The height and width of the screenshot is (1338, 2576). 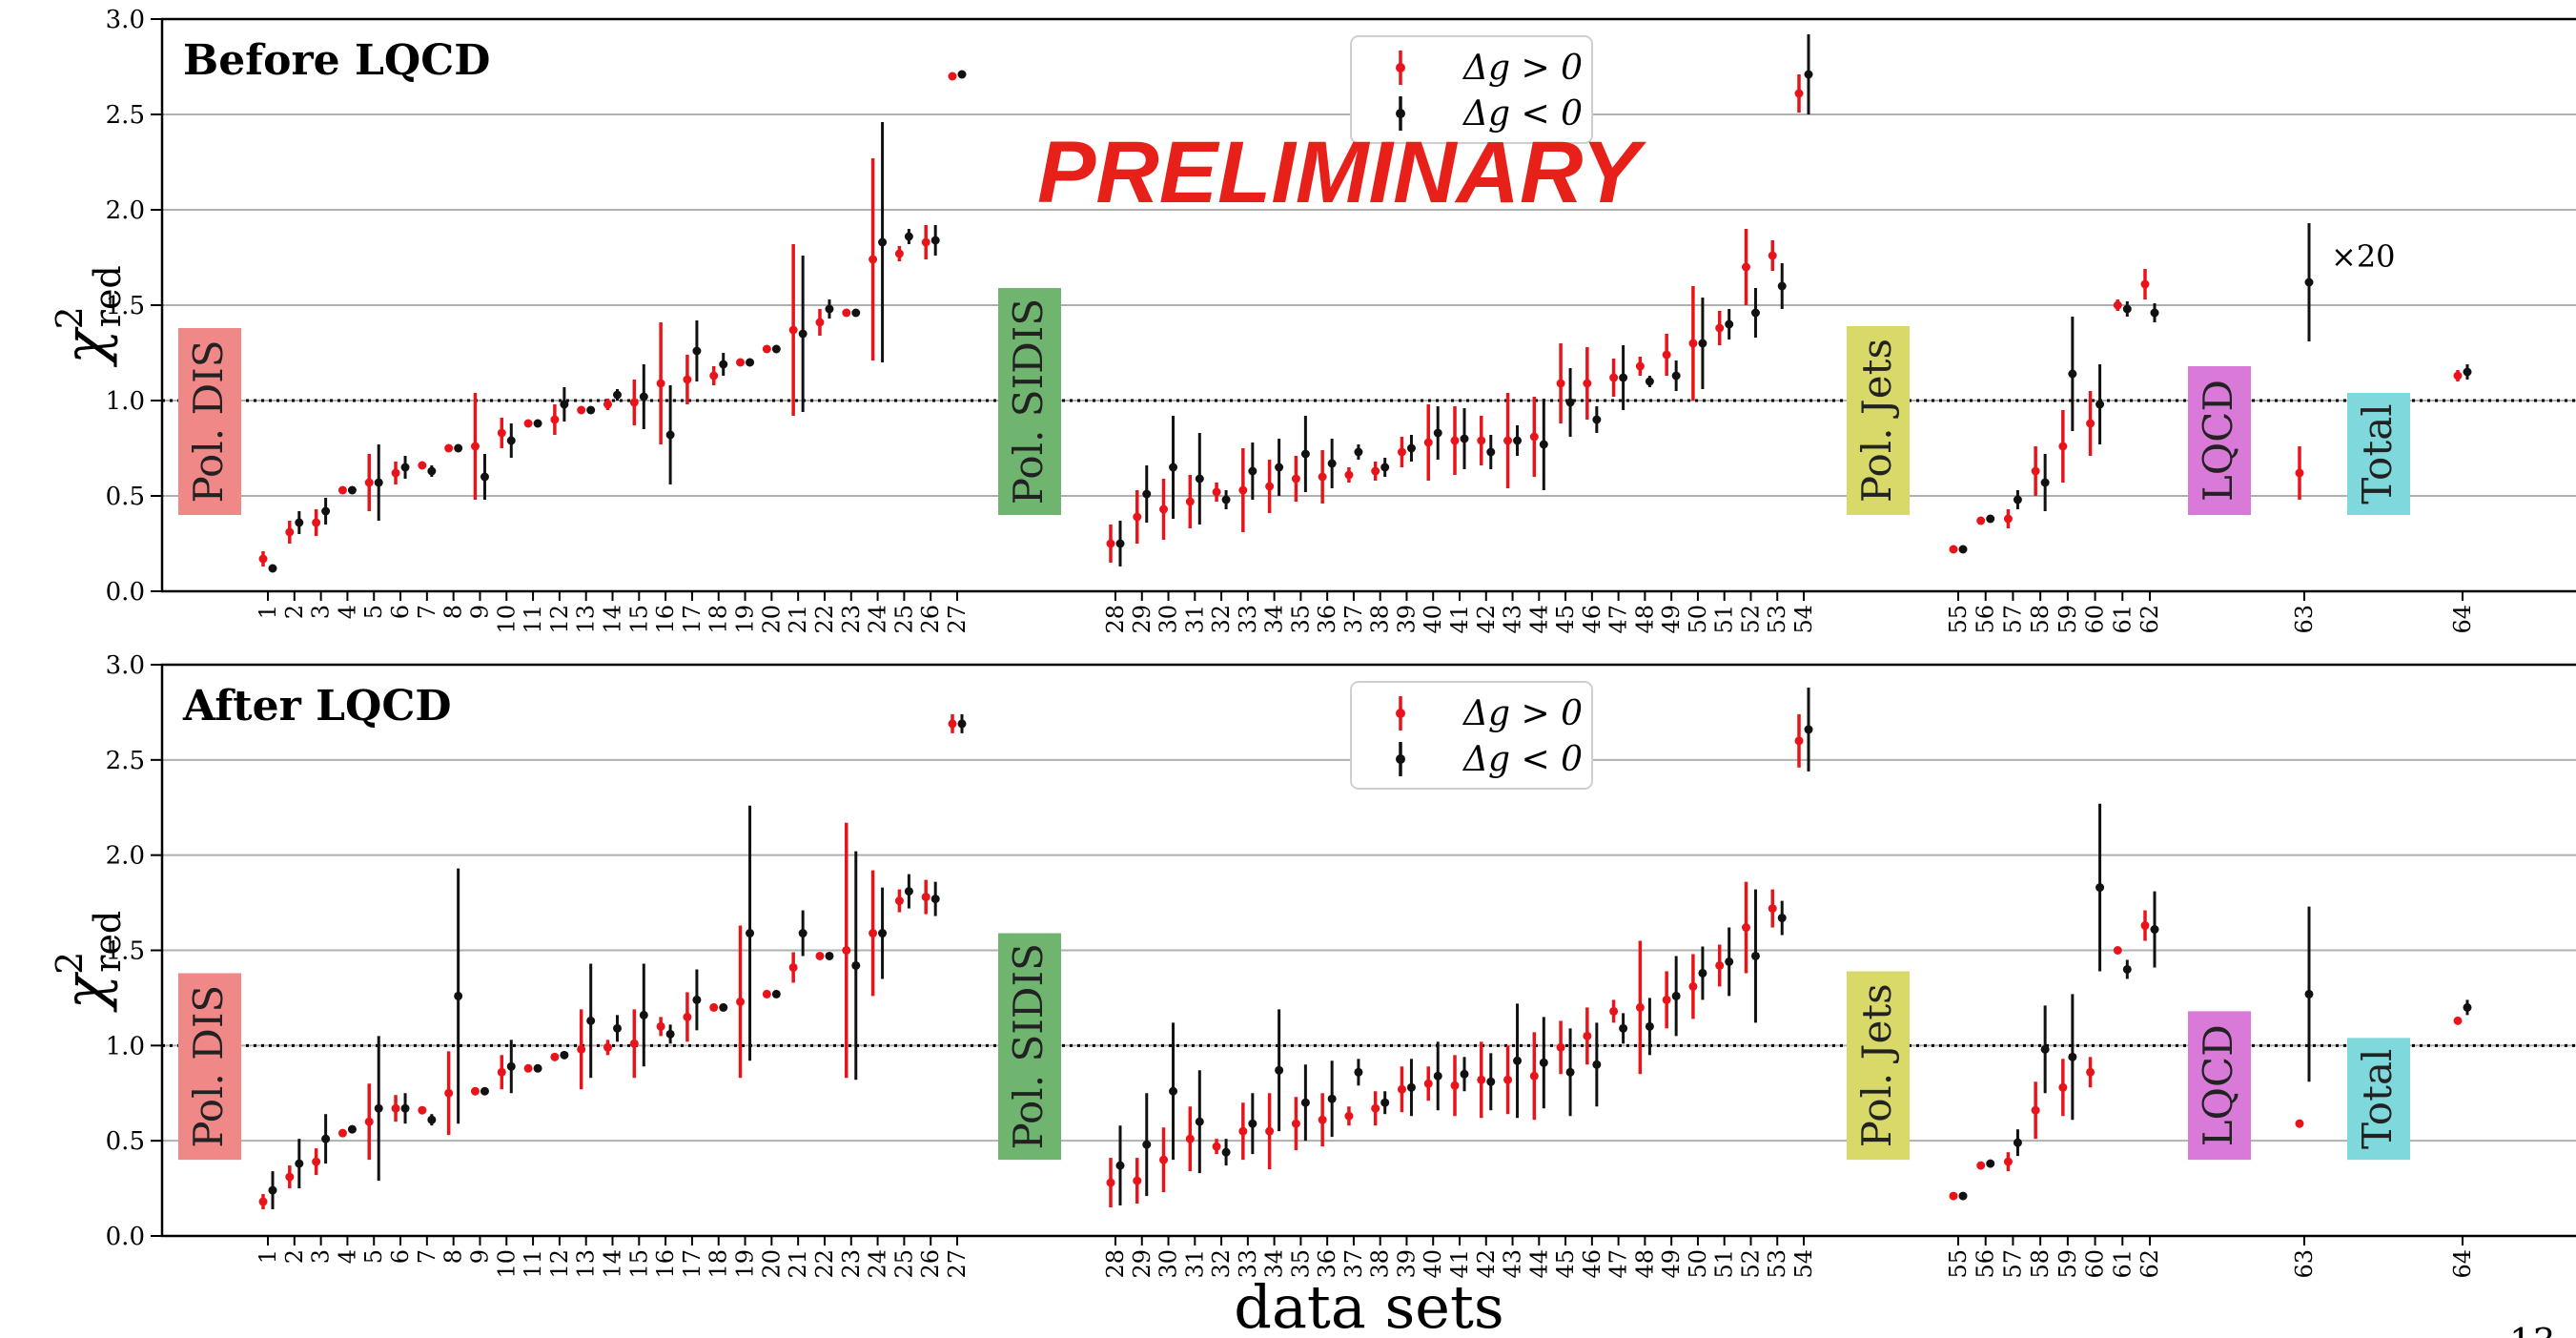 I want to click on x-tick-label: 50, so click(x=1698, y=1264).